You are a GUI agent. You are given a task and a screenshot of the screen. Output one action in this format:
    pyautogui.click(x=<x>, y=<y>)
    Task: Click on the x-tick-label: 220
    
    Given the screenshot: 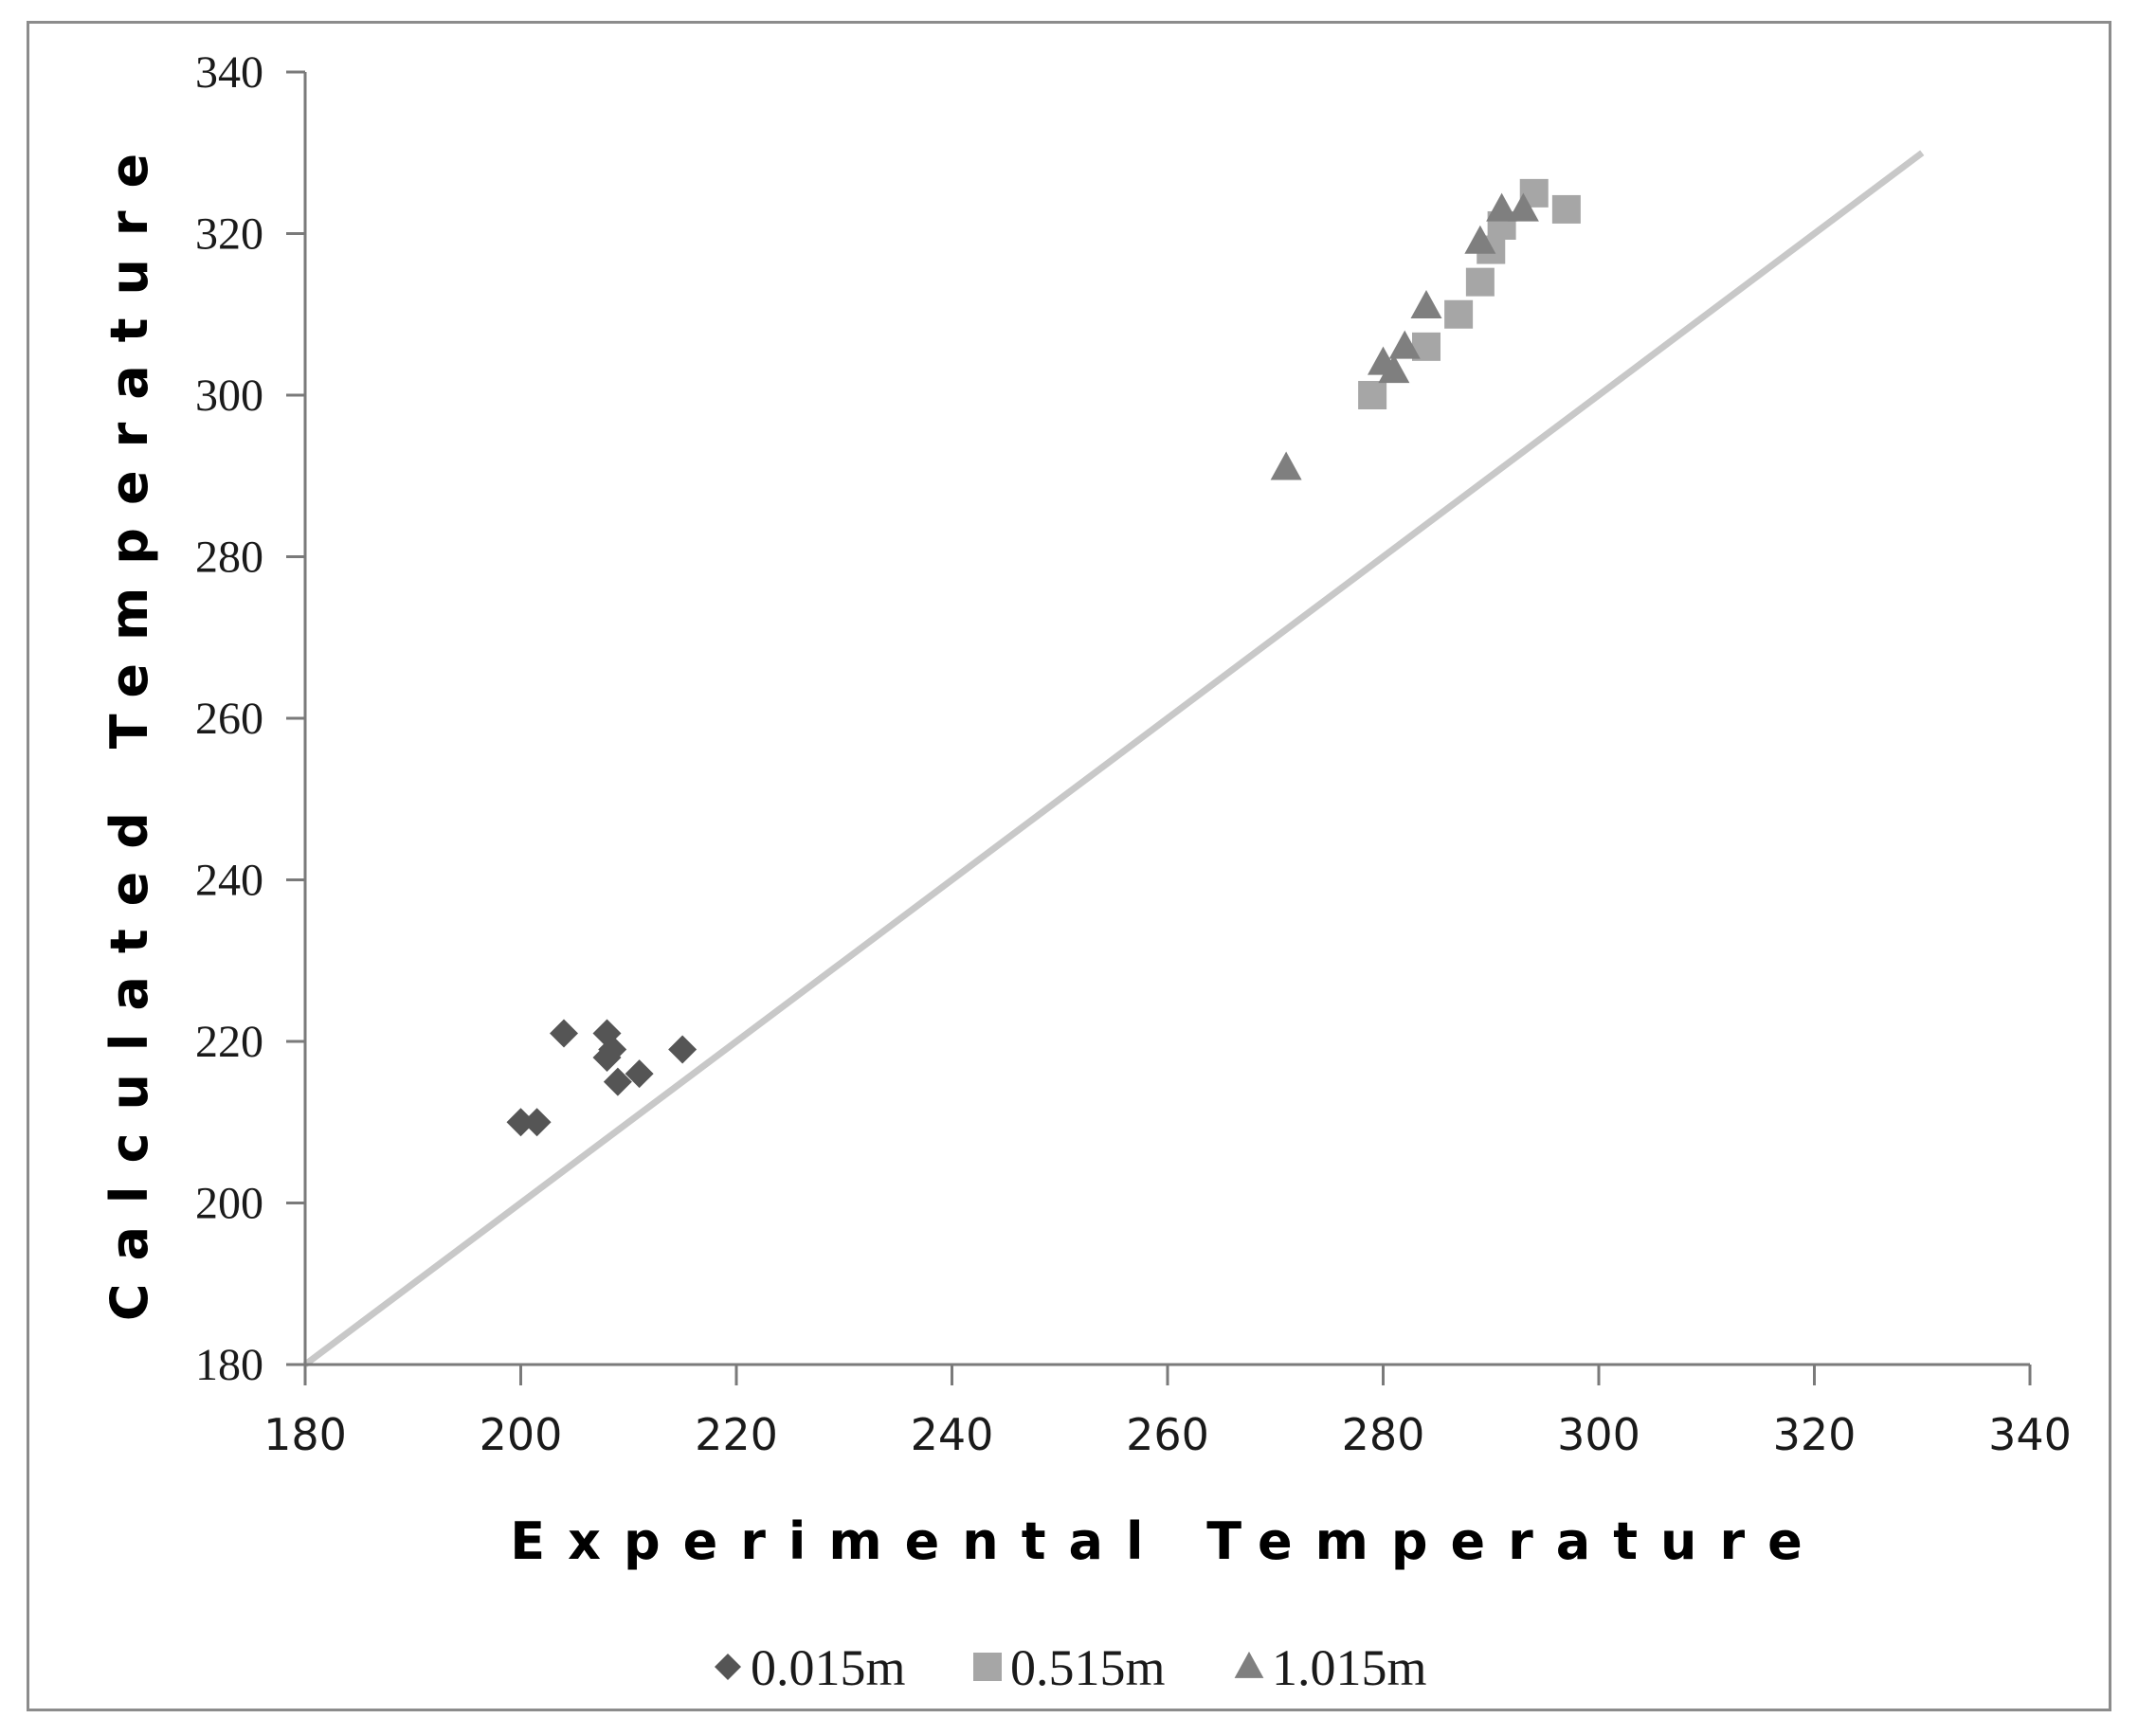 What is the action you would take?
    pyautogui.click(x=736, y=1434)
    